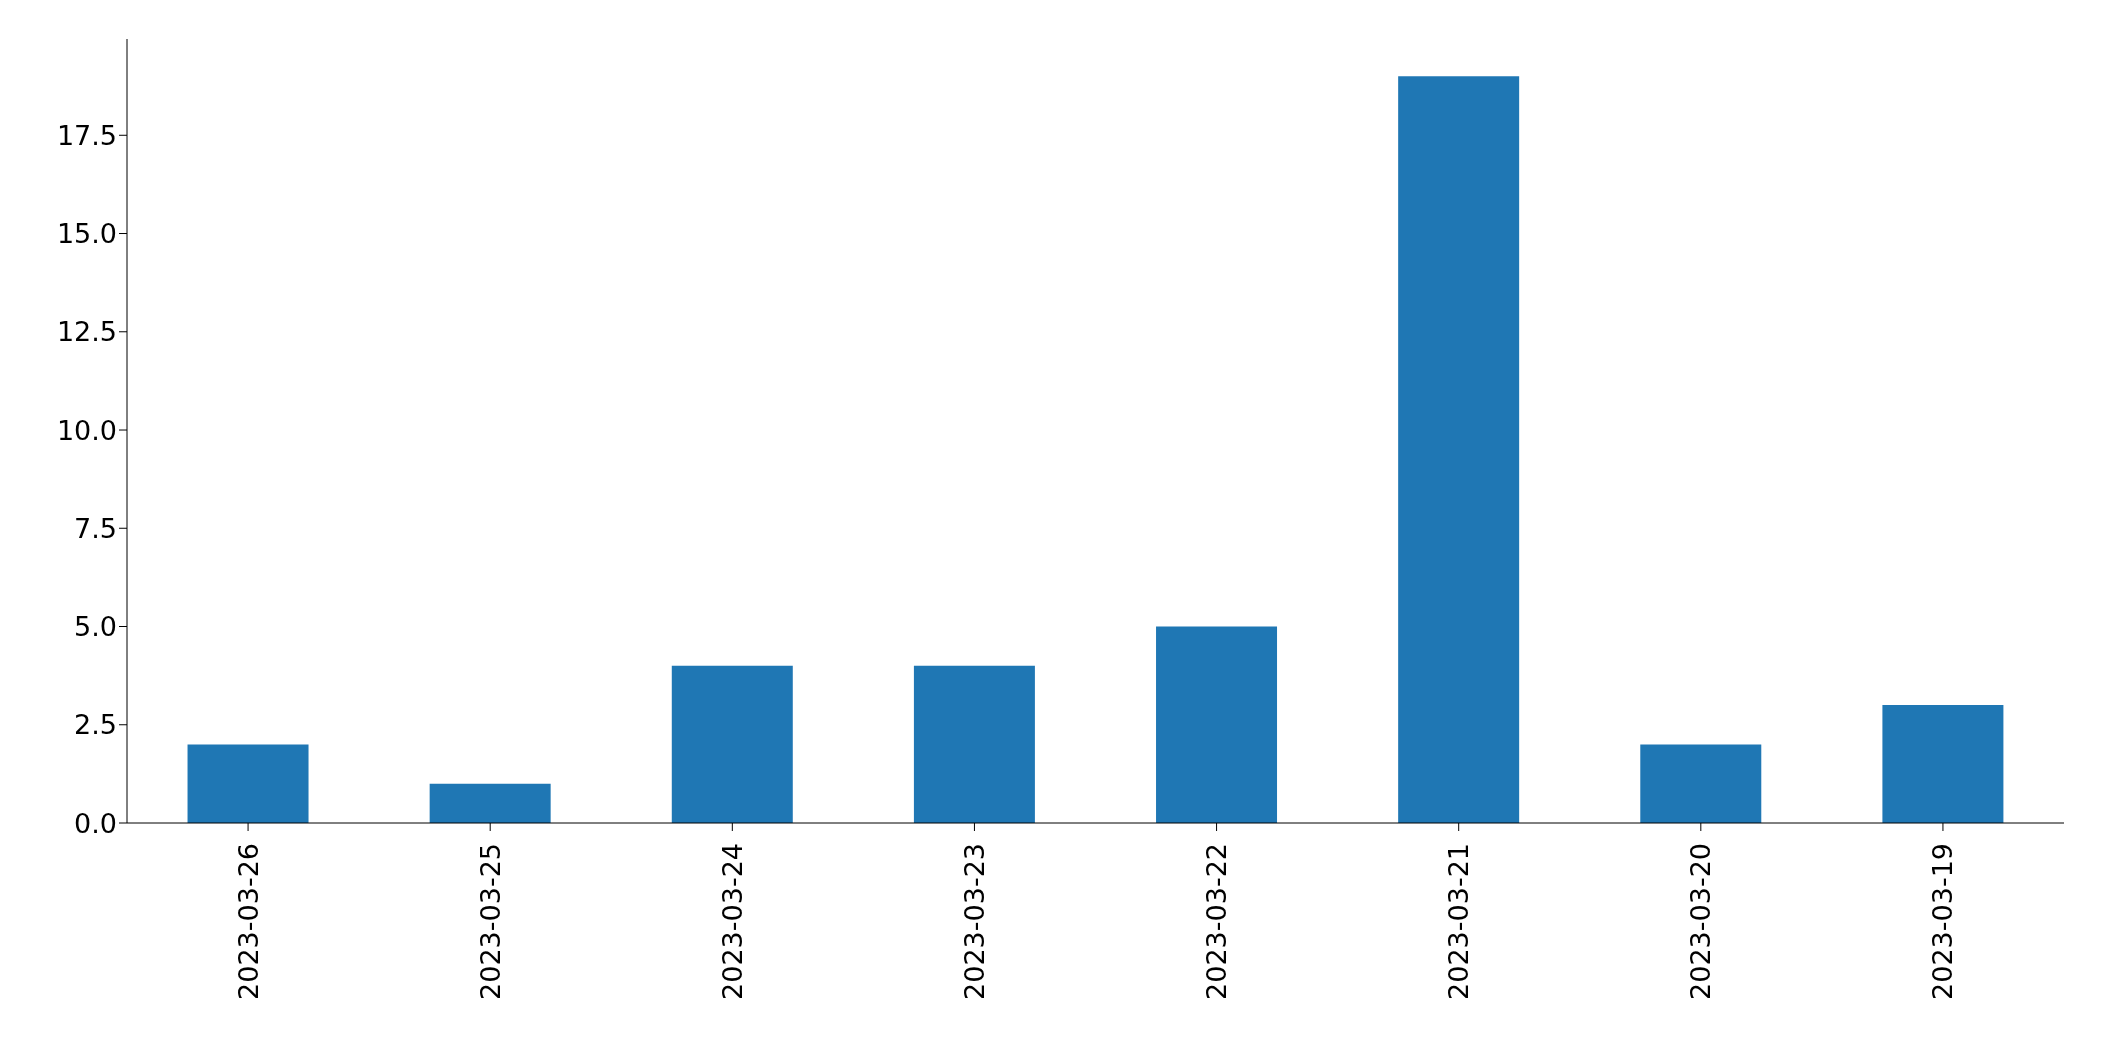 This screenshot has width=2104, height=1061. What do you see at coordinates (732, 921) in the screenshot?
I see `x-tick-label: 2023-03-24` at bounding box center [732, 921].